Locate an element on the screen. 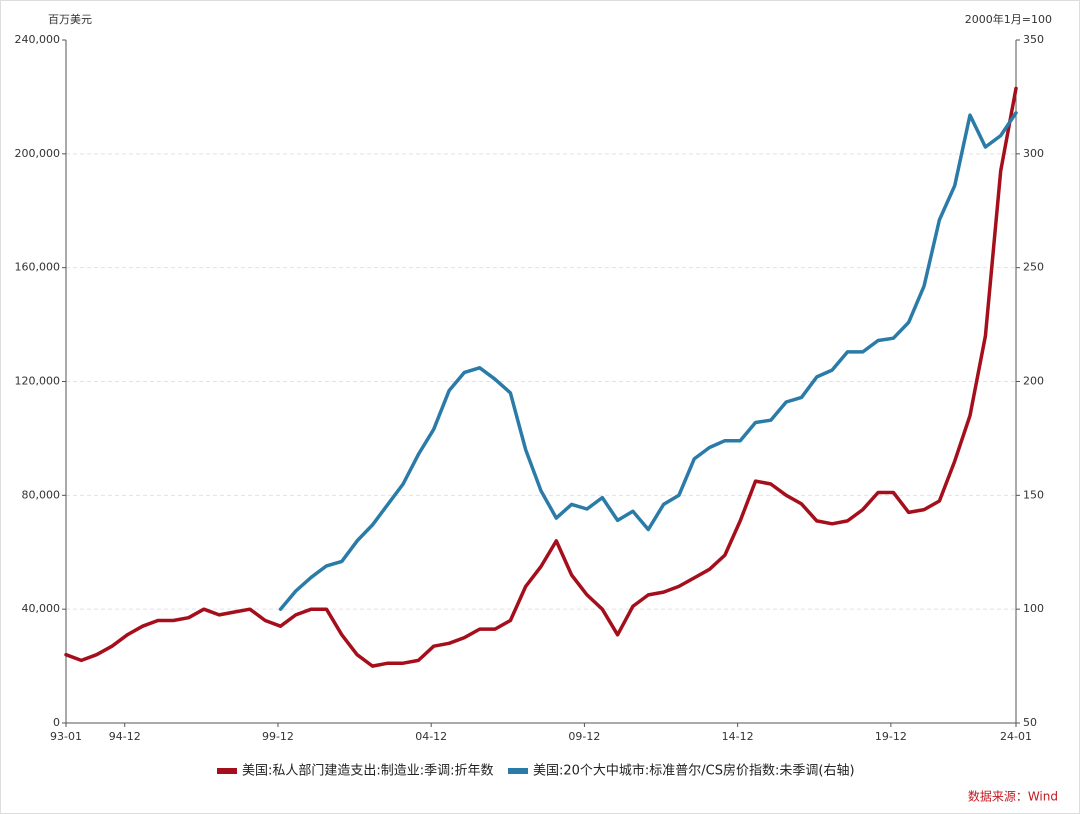  x-tick-label: 19-12 is located at coordinates (891, 736).